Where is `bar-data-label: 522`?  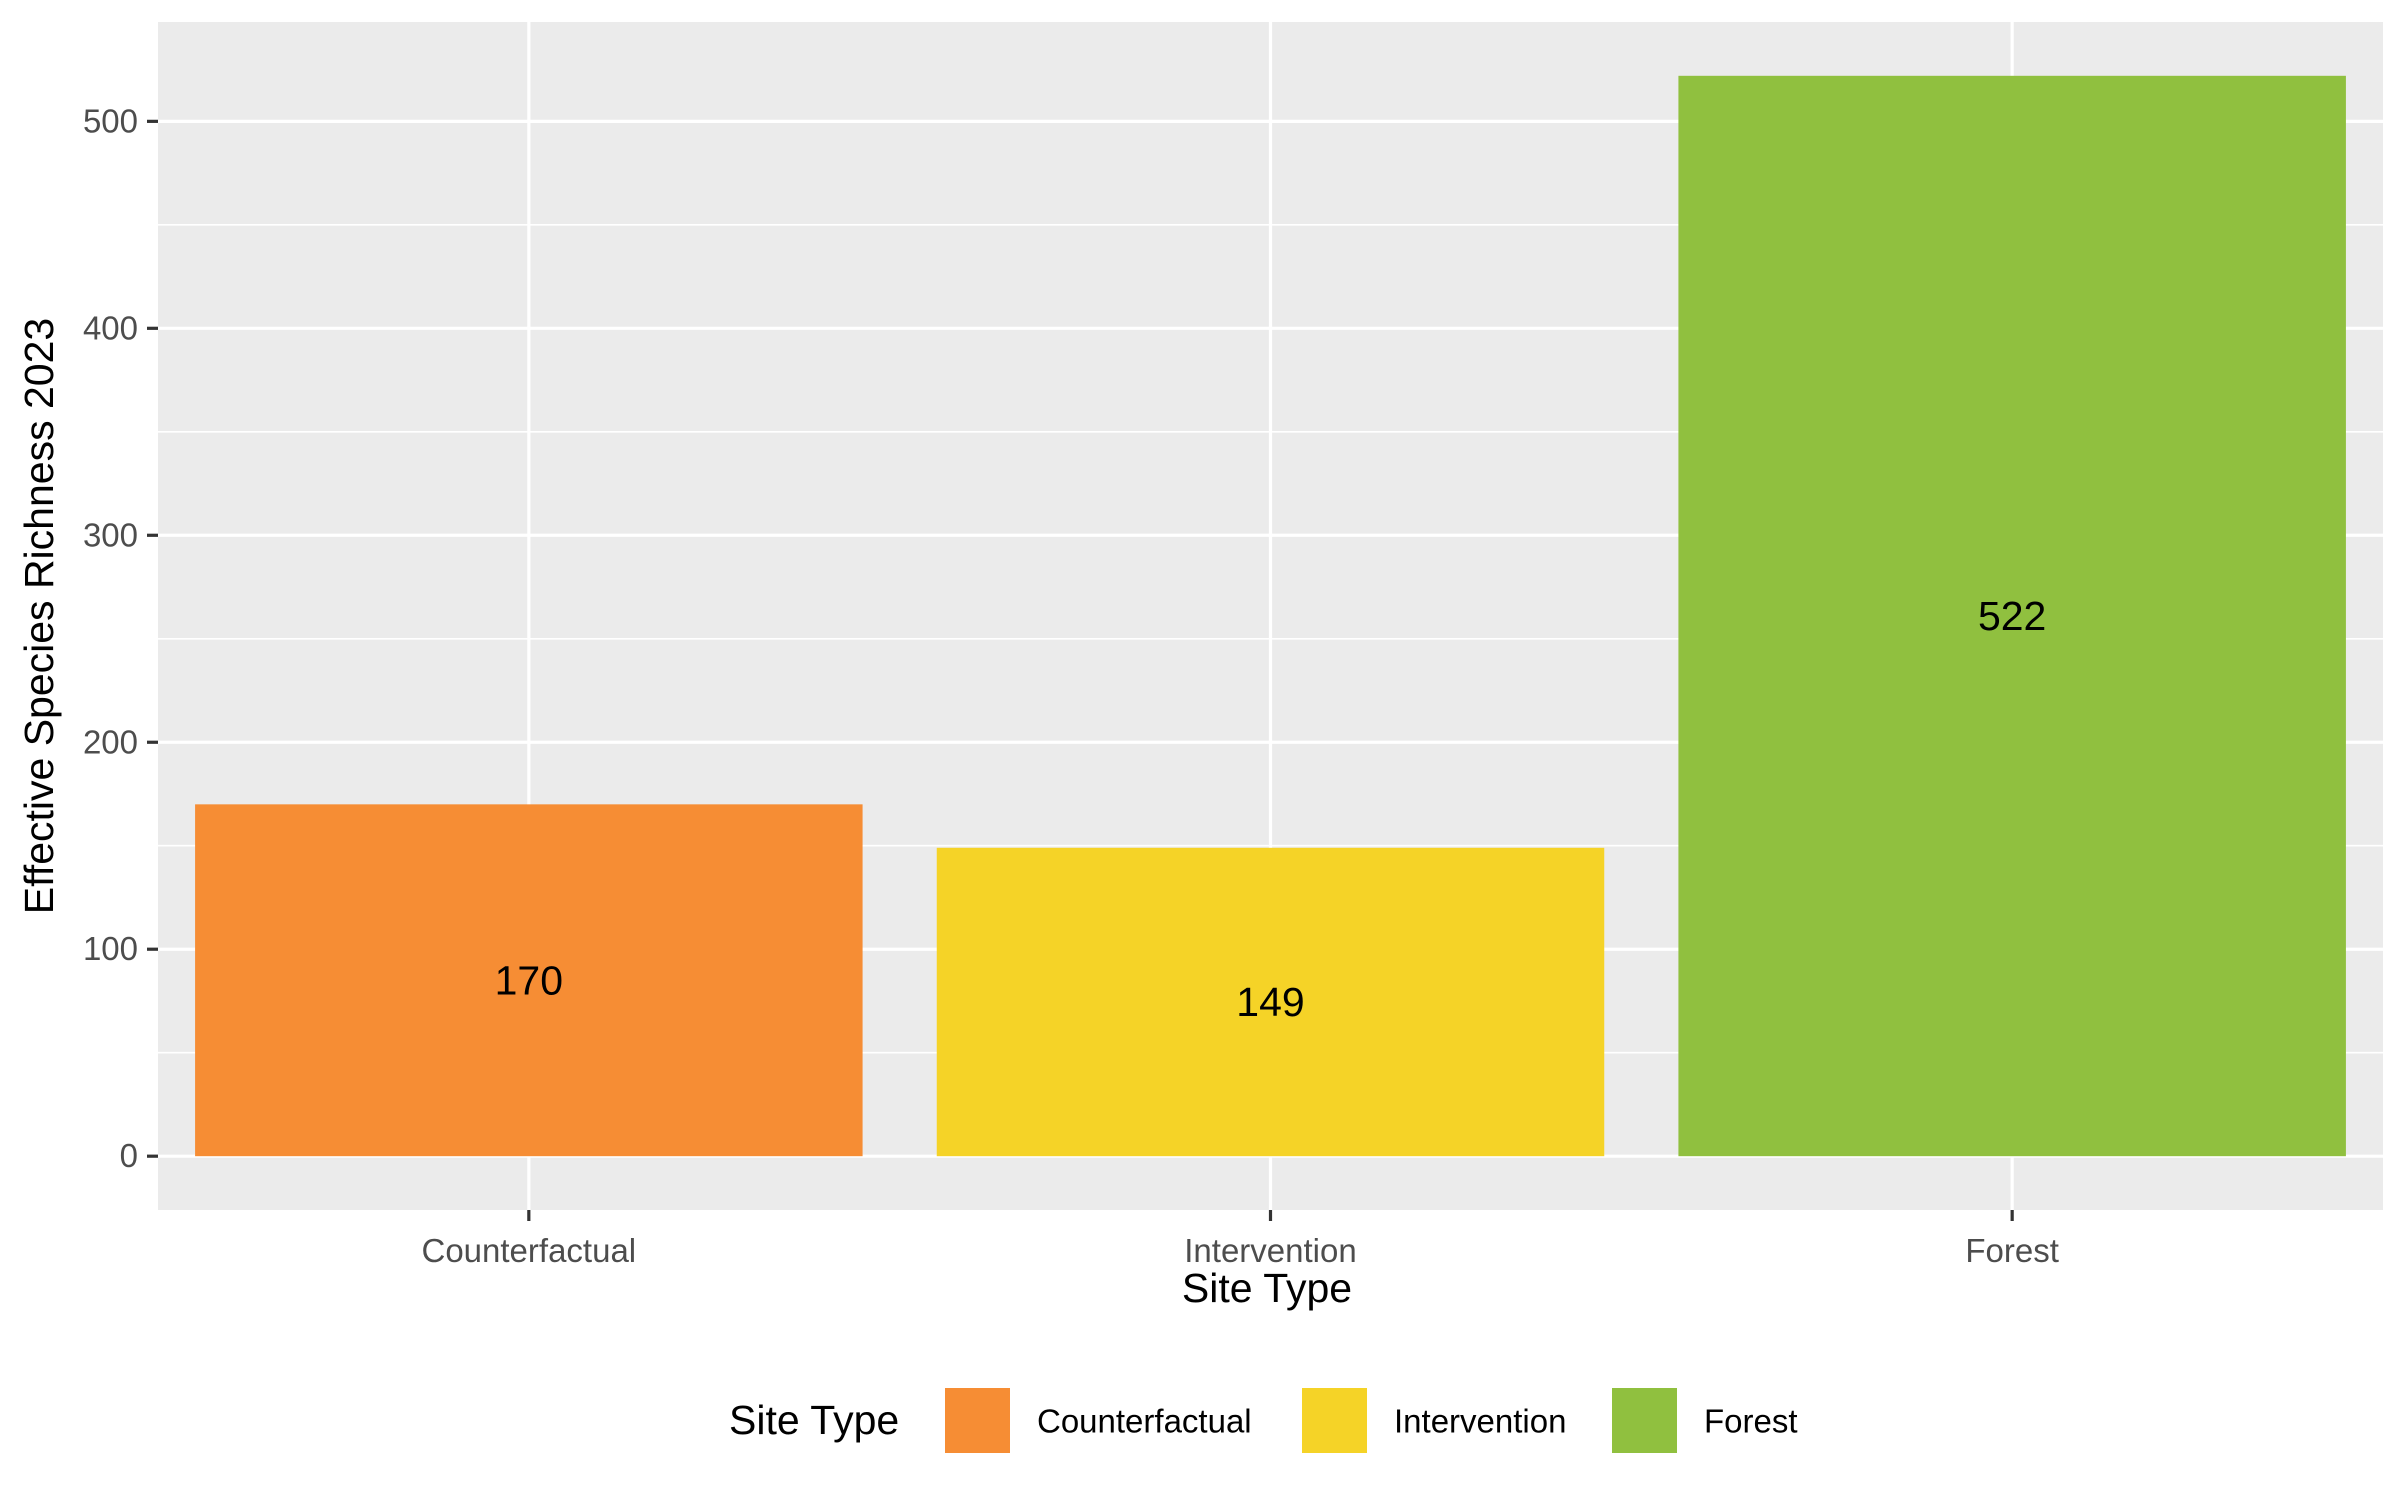 bar-data-label: 522 is located at coordinates (2012, 616).